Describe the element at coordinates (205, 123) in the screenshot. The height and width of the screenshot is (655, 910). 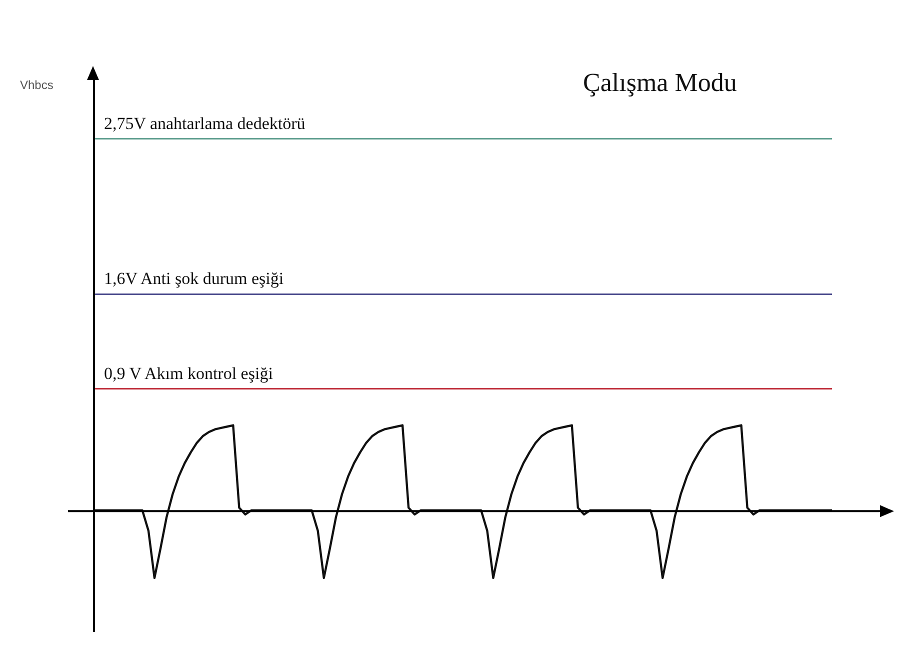
I see `ref-line-label: 2,75V anahtarlama dedektörü` at that location.